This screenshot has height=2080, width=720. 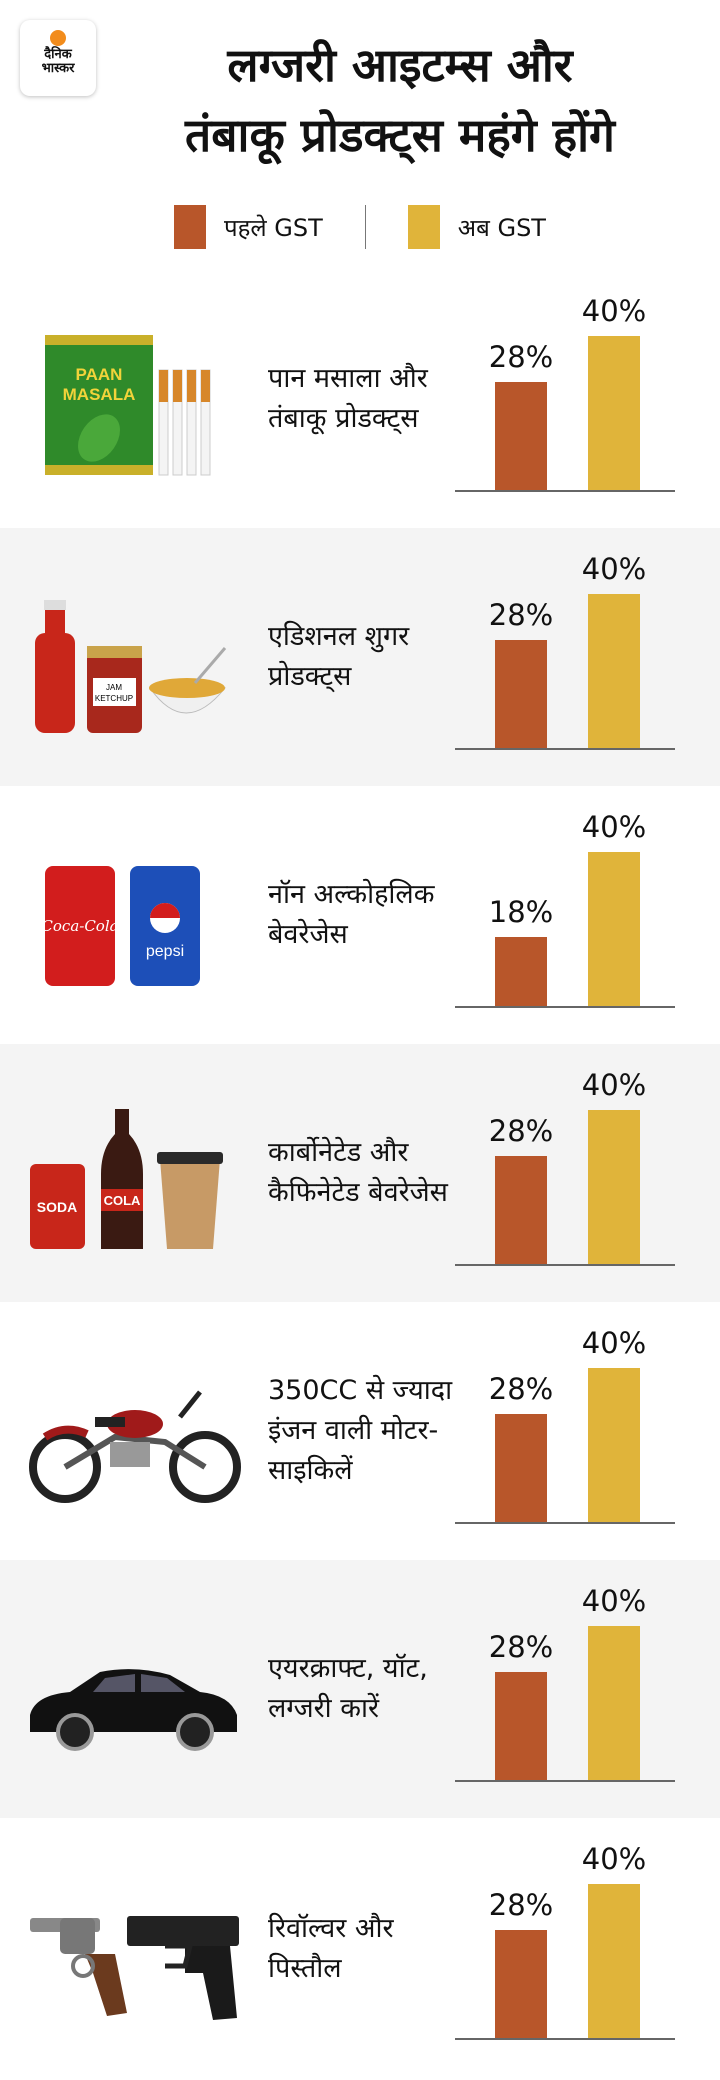 I want to click on svg-text: SODA, so click(x=57, y=1207).